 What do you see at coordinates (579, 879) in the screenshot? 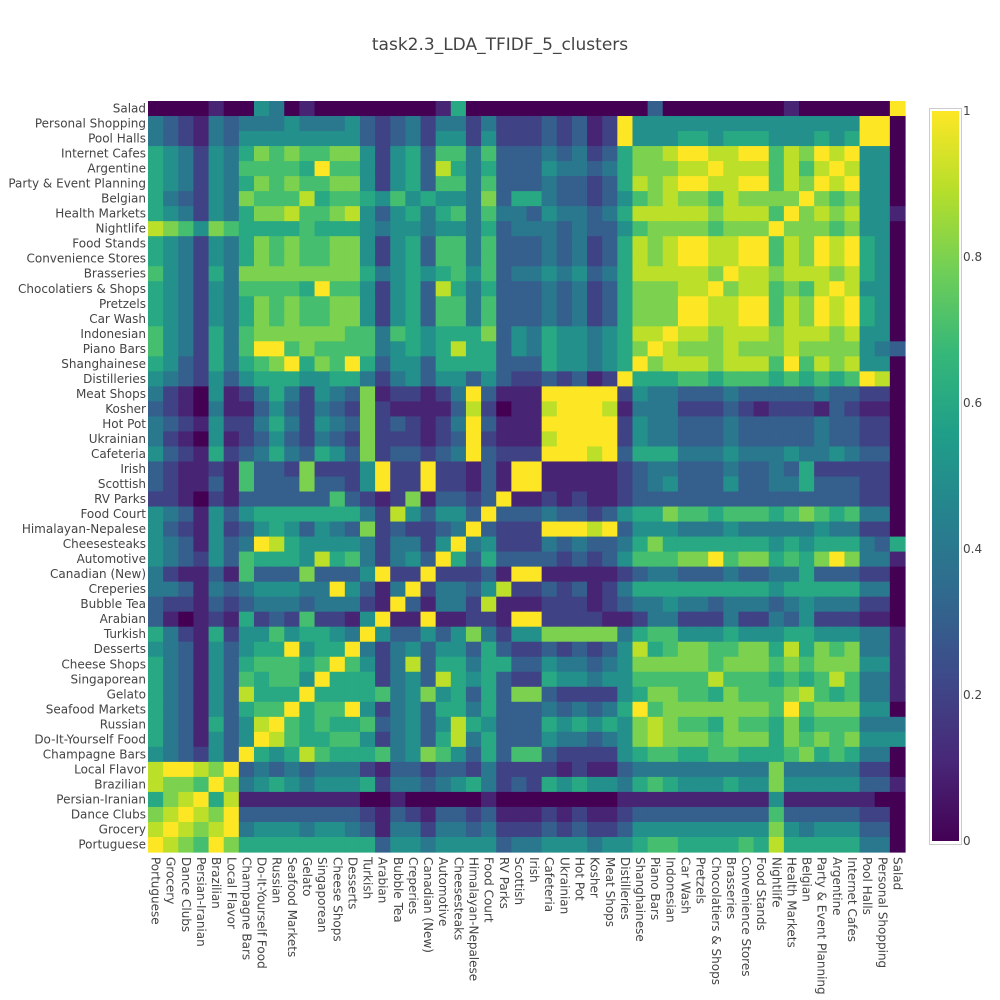
I see `x-tick-label: Hot Pot` at bounding box center [579, 879].